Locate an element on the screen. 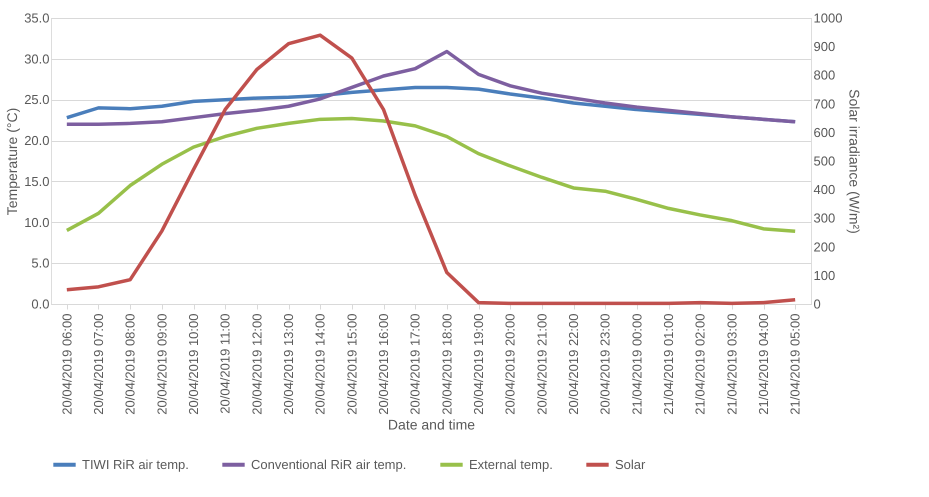 Image resolution: width=929 pixels, height=497 pixels. x-tick-label: 20/04/2019 14:00 is located at coordinates (320, 364).